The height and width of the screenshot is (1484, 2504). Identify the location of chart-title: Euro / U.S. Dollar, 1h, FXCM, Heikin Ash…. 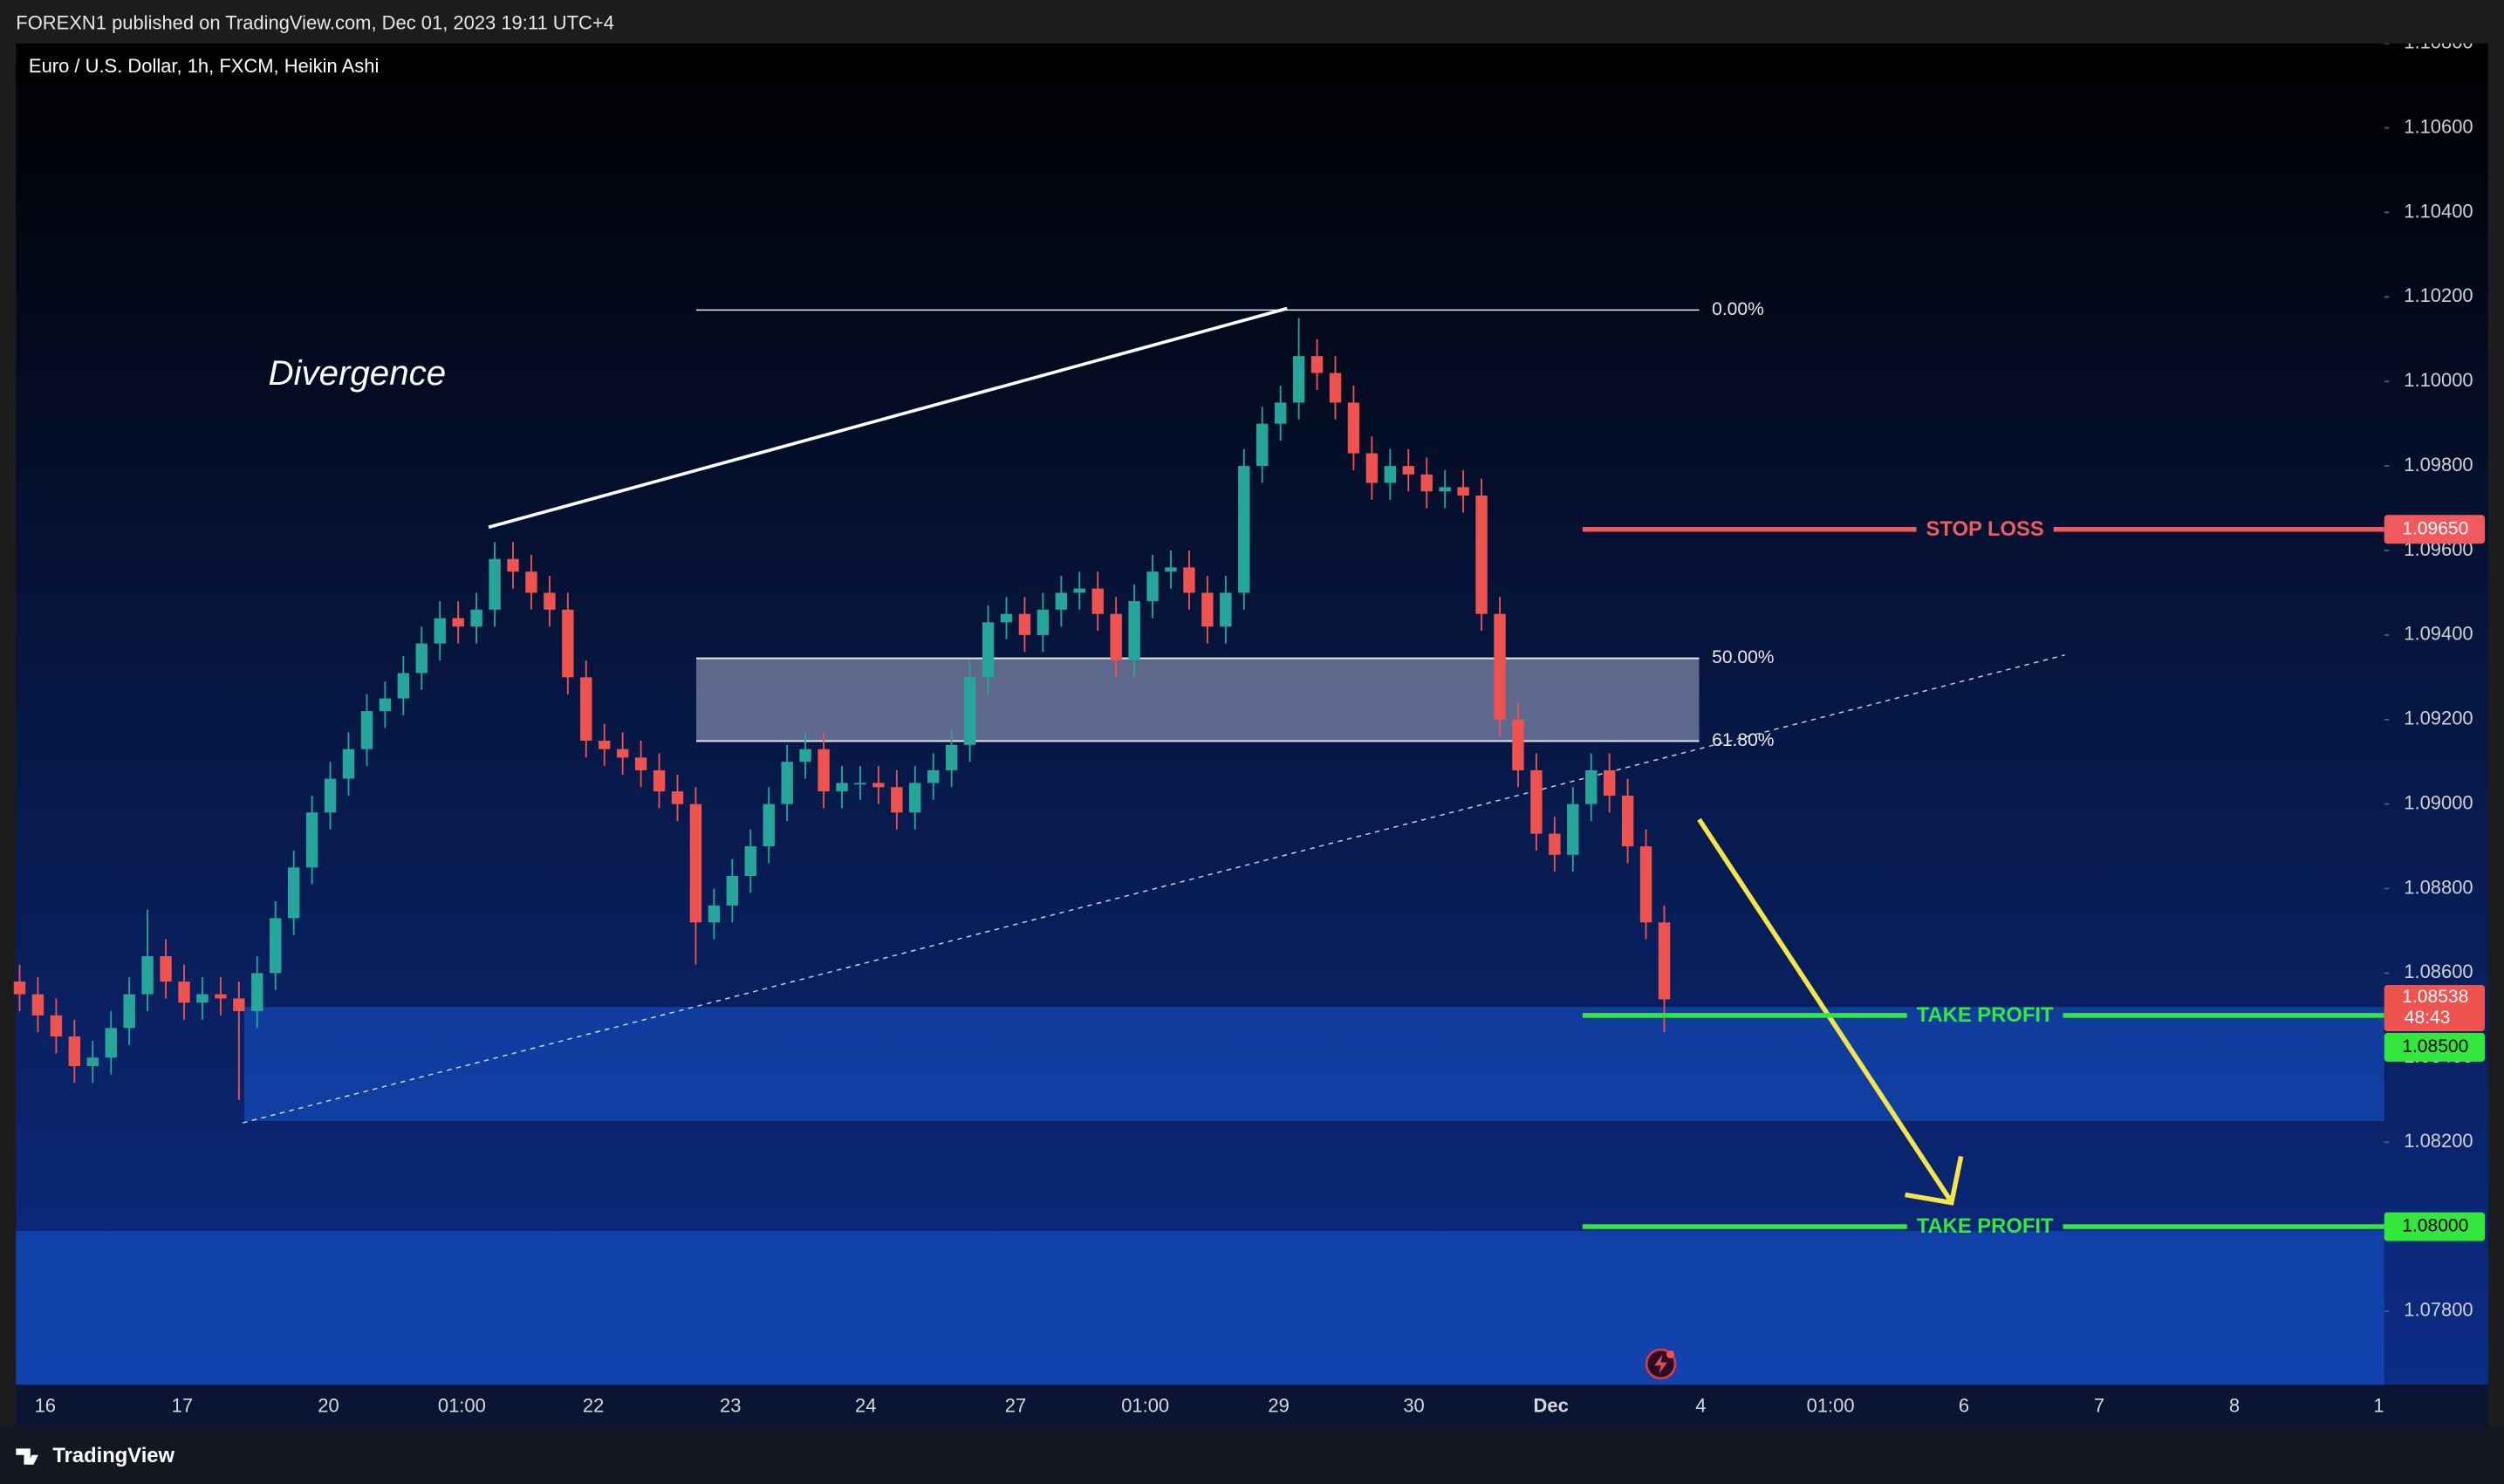
(204, 66).